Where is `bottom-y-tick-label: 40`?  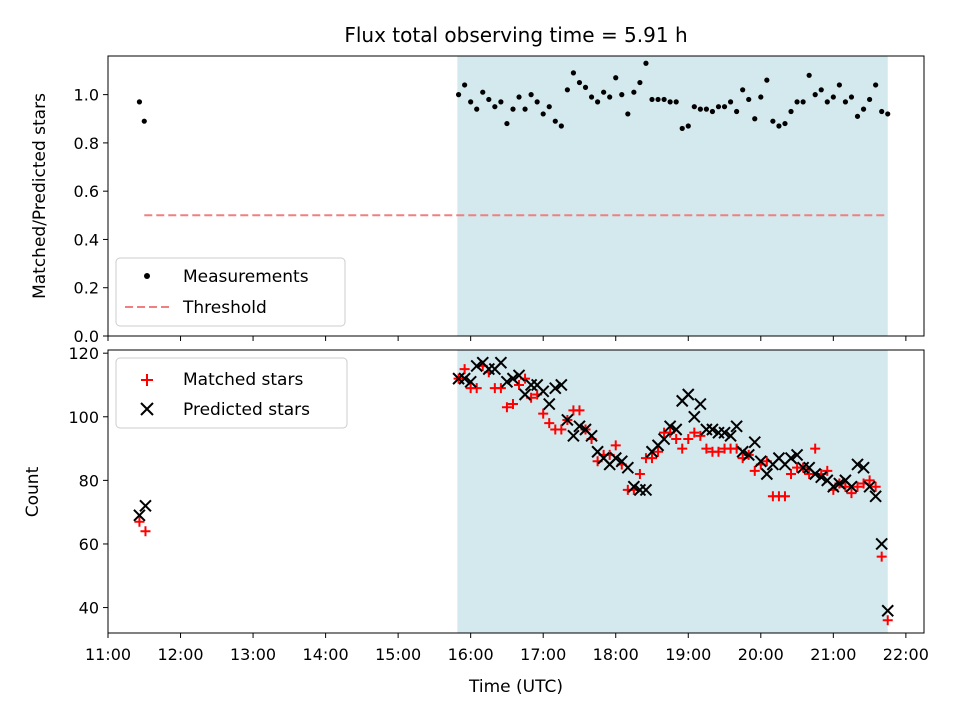
bottom-y-tick-label: 40 is located at coordinates (89, 608).